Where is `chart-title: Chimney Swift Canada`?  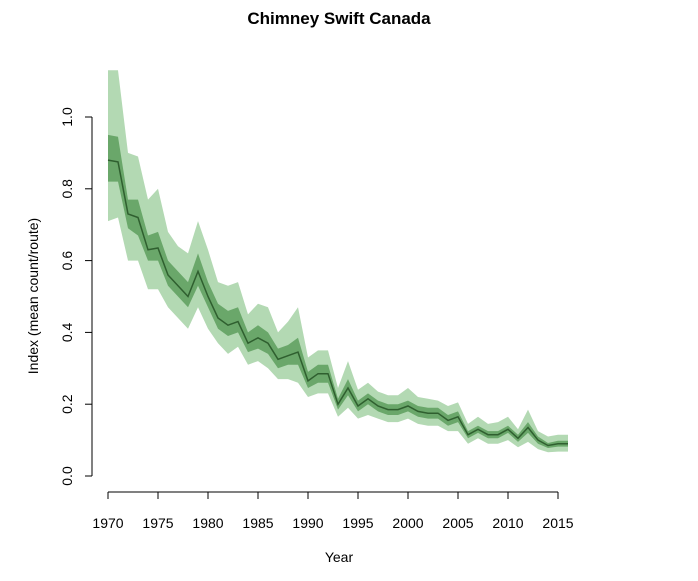 chart-title: Chimney Swift Canada is located at coordinates (339, 18).